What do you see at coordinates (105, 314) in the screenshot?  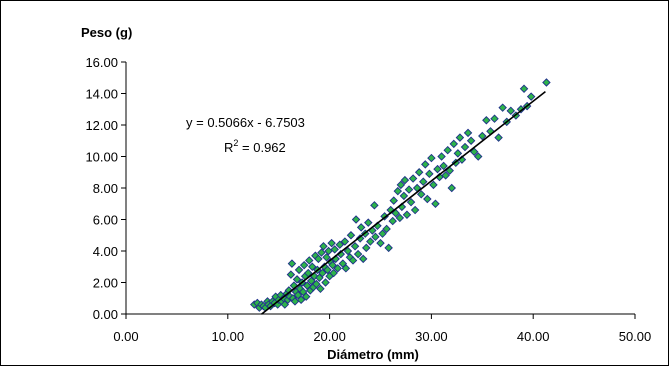 I see `y-tick-label: 0.00` at bounding box center [105, 314].